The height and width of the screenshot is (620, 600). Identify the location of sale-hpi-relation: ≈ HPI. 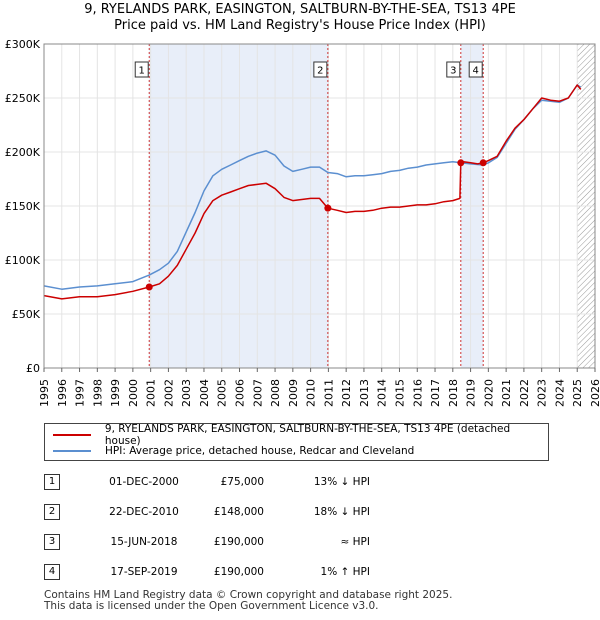
(355, 542).